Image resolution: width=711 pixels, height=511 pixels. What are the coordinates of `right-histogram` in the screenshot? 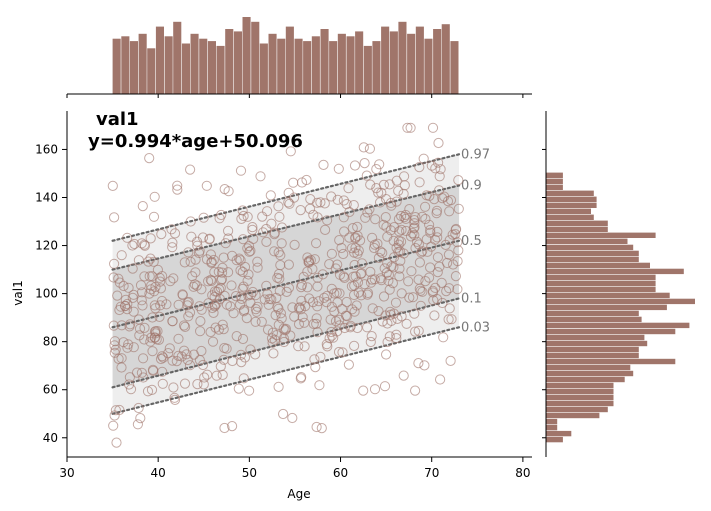 It's located at (618, 284).